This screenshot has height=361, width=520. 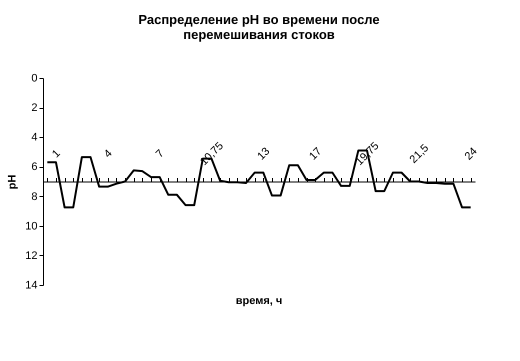 What do you see at coordinates (34, 167) in the screenshot?
I see `y-tick-label: 6` at bounding box center [34, 167].